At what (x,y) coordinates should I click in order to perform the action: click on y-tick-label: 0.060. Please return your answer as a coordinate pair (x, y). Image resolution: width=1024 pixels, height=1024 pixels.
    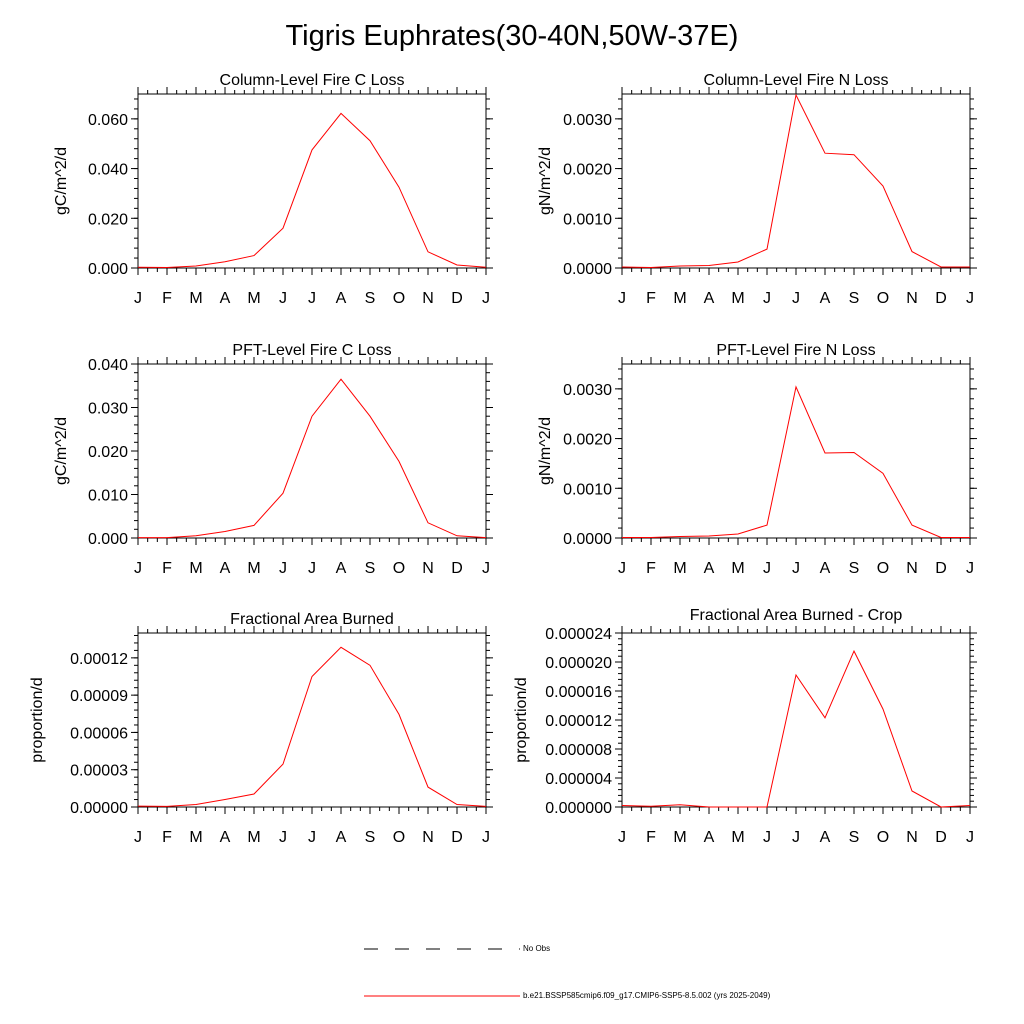
    Looking at the image, I should click on (108, 120).